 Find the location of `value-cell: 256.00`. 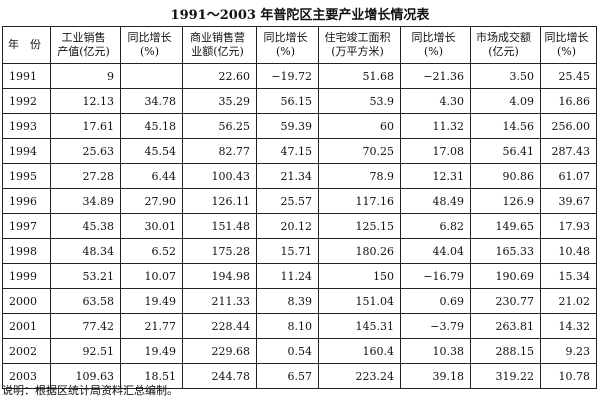

value-cell: 256.00 is located at coordinates (568, 126).